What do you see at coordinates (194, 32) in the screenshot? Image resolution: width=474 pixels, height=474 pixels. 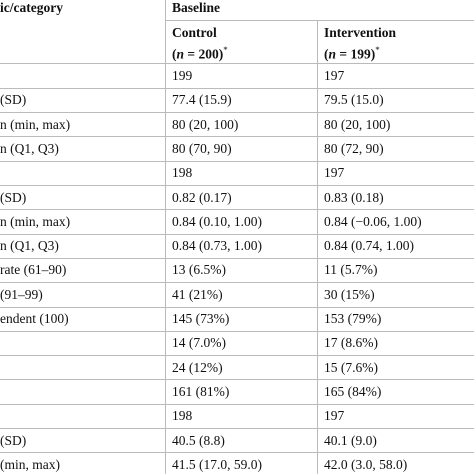 I see `column-name: Control` at bounding box center [194, 32].